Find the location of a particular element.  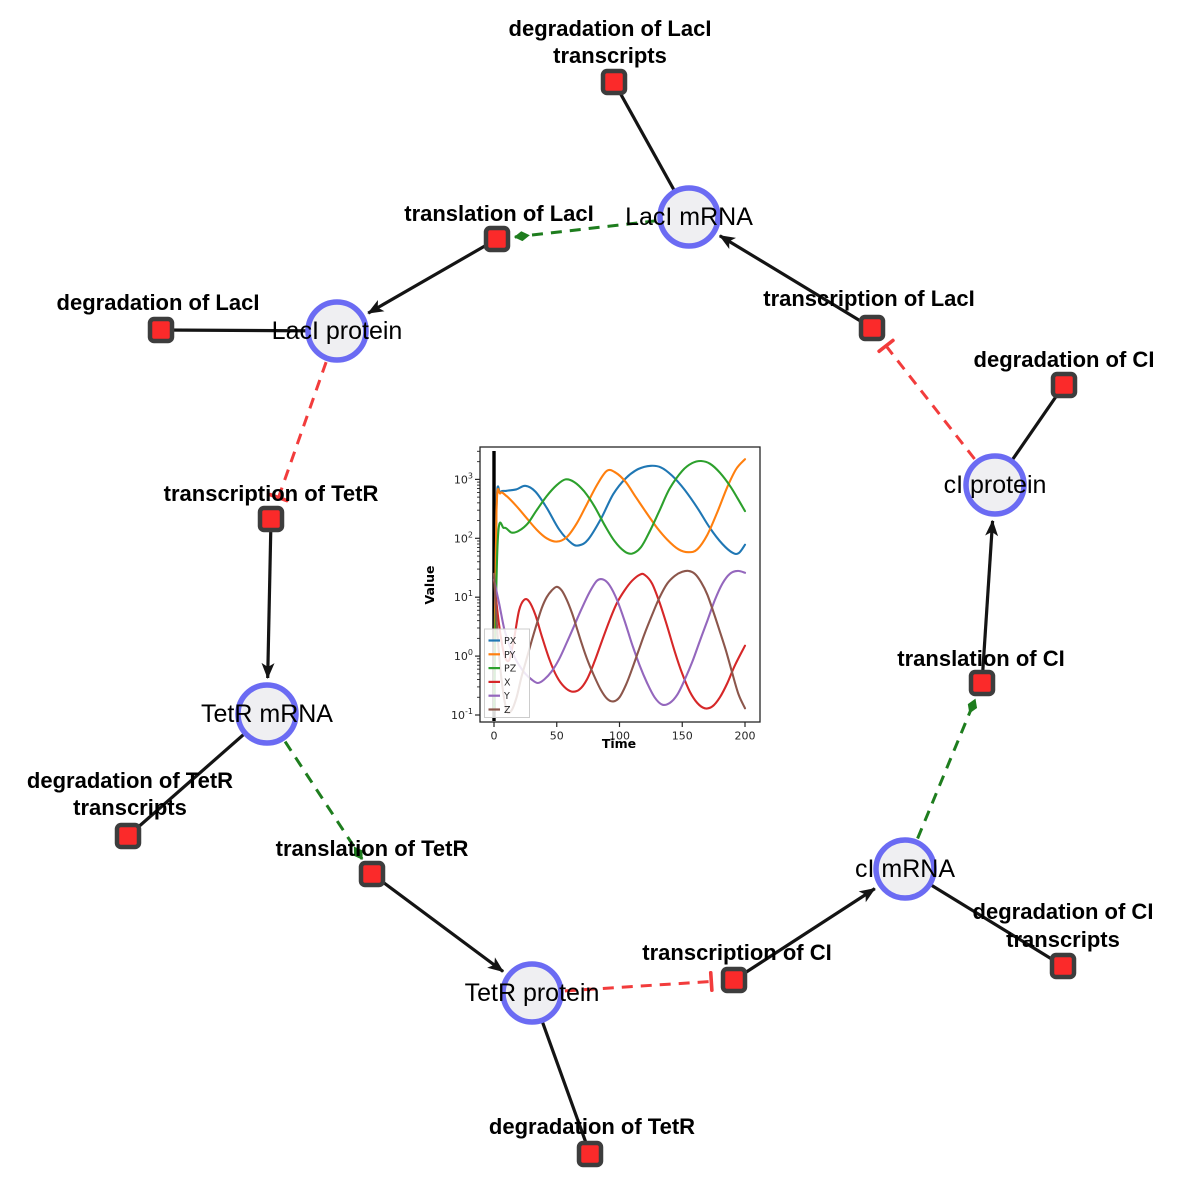

x-tick-label: 200 is located at coordinates (745, 736).